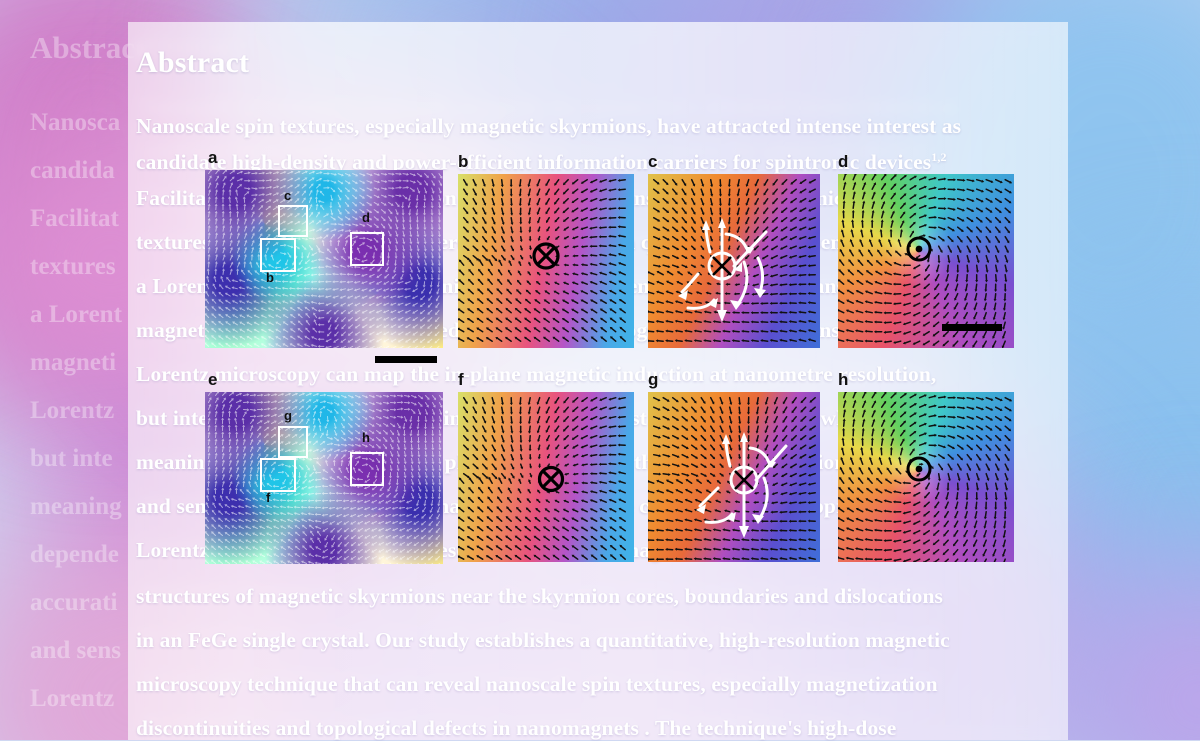  I want to click on roi-label-d: d, so click(366, 217).